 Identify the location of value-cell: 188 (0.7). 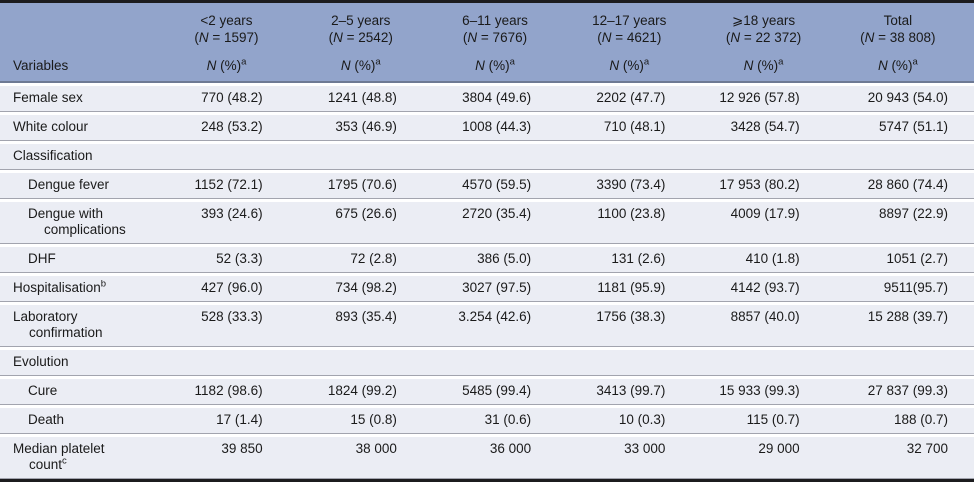
(906, 419).